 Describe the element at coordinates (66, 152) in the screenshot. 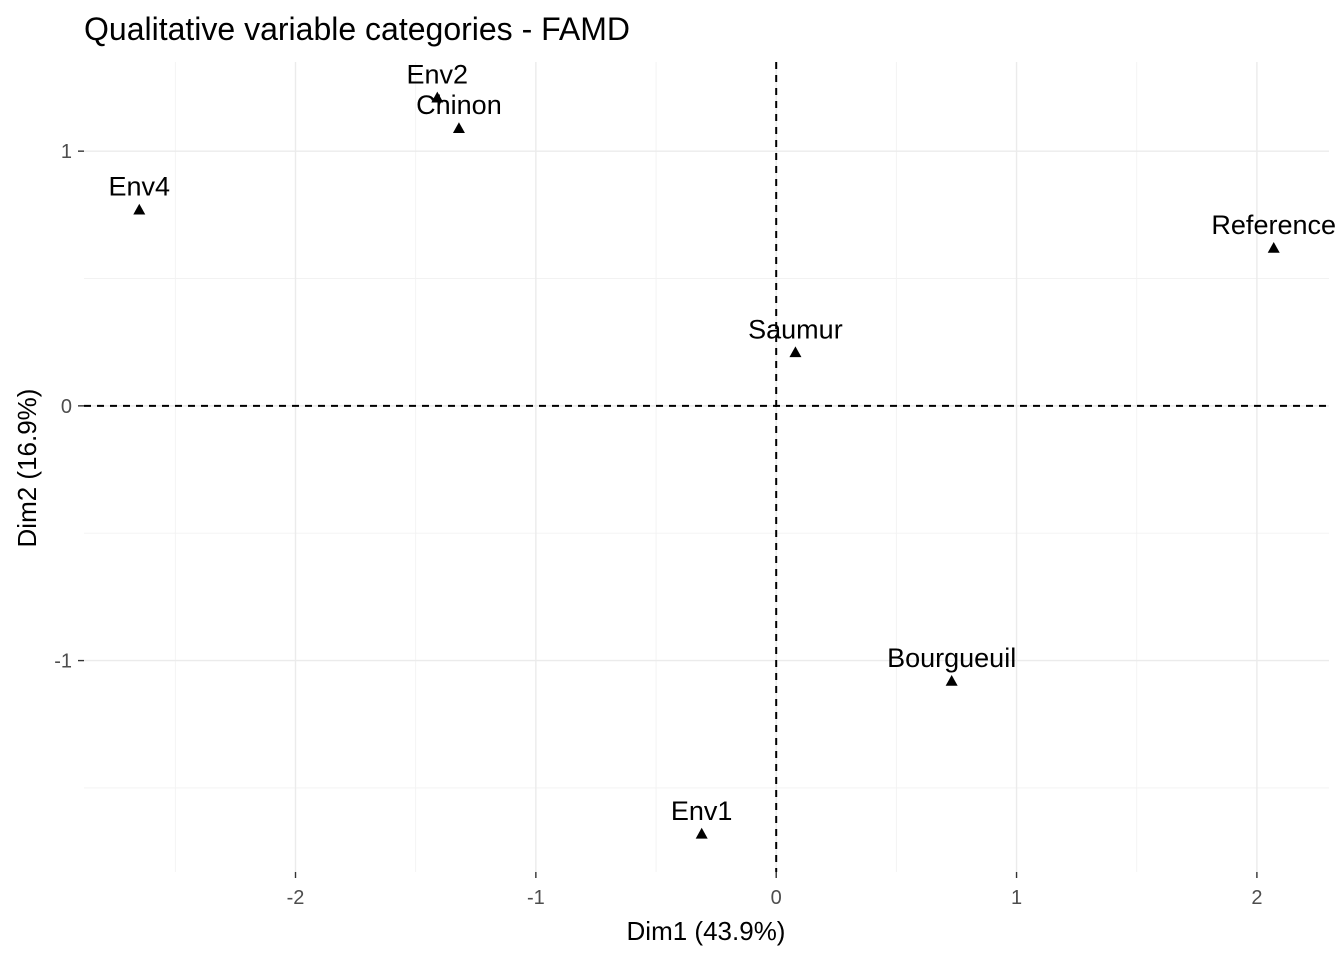

I see `y-tick-label: 1` at that location.